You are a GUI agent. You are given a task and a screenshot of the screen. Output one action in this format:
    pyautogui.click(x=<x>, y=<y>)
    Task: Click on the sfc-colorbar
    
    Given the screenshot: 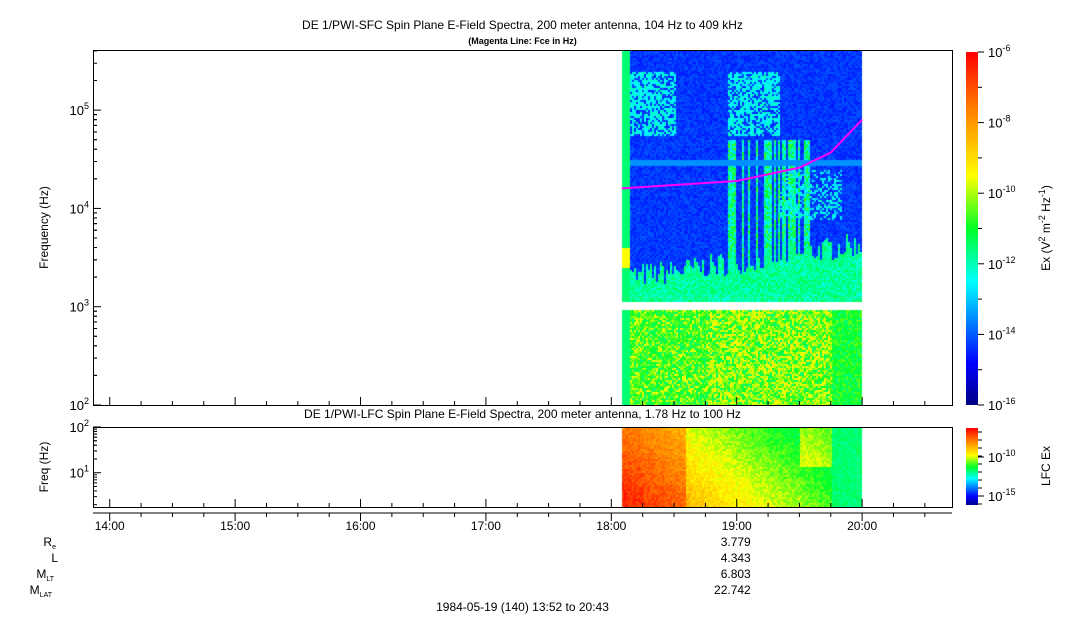 What is the action you would take?
    pyautogui.click(x=972, y=228)
    